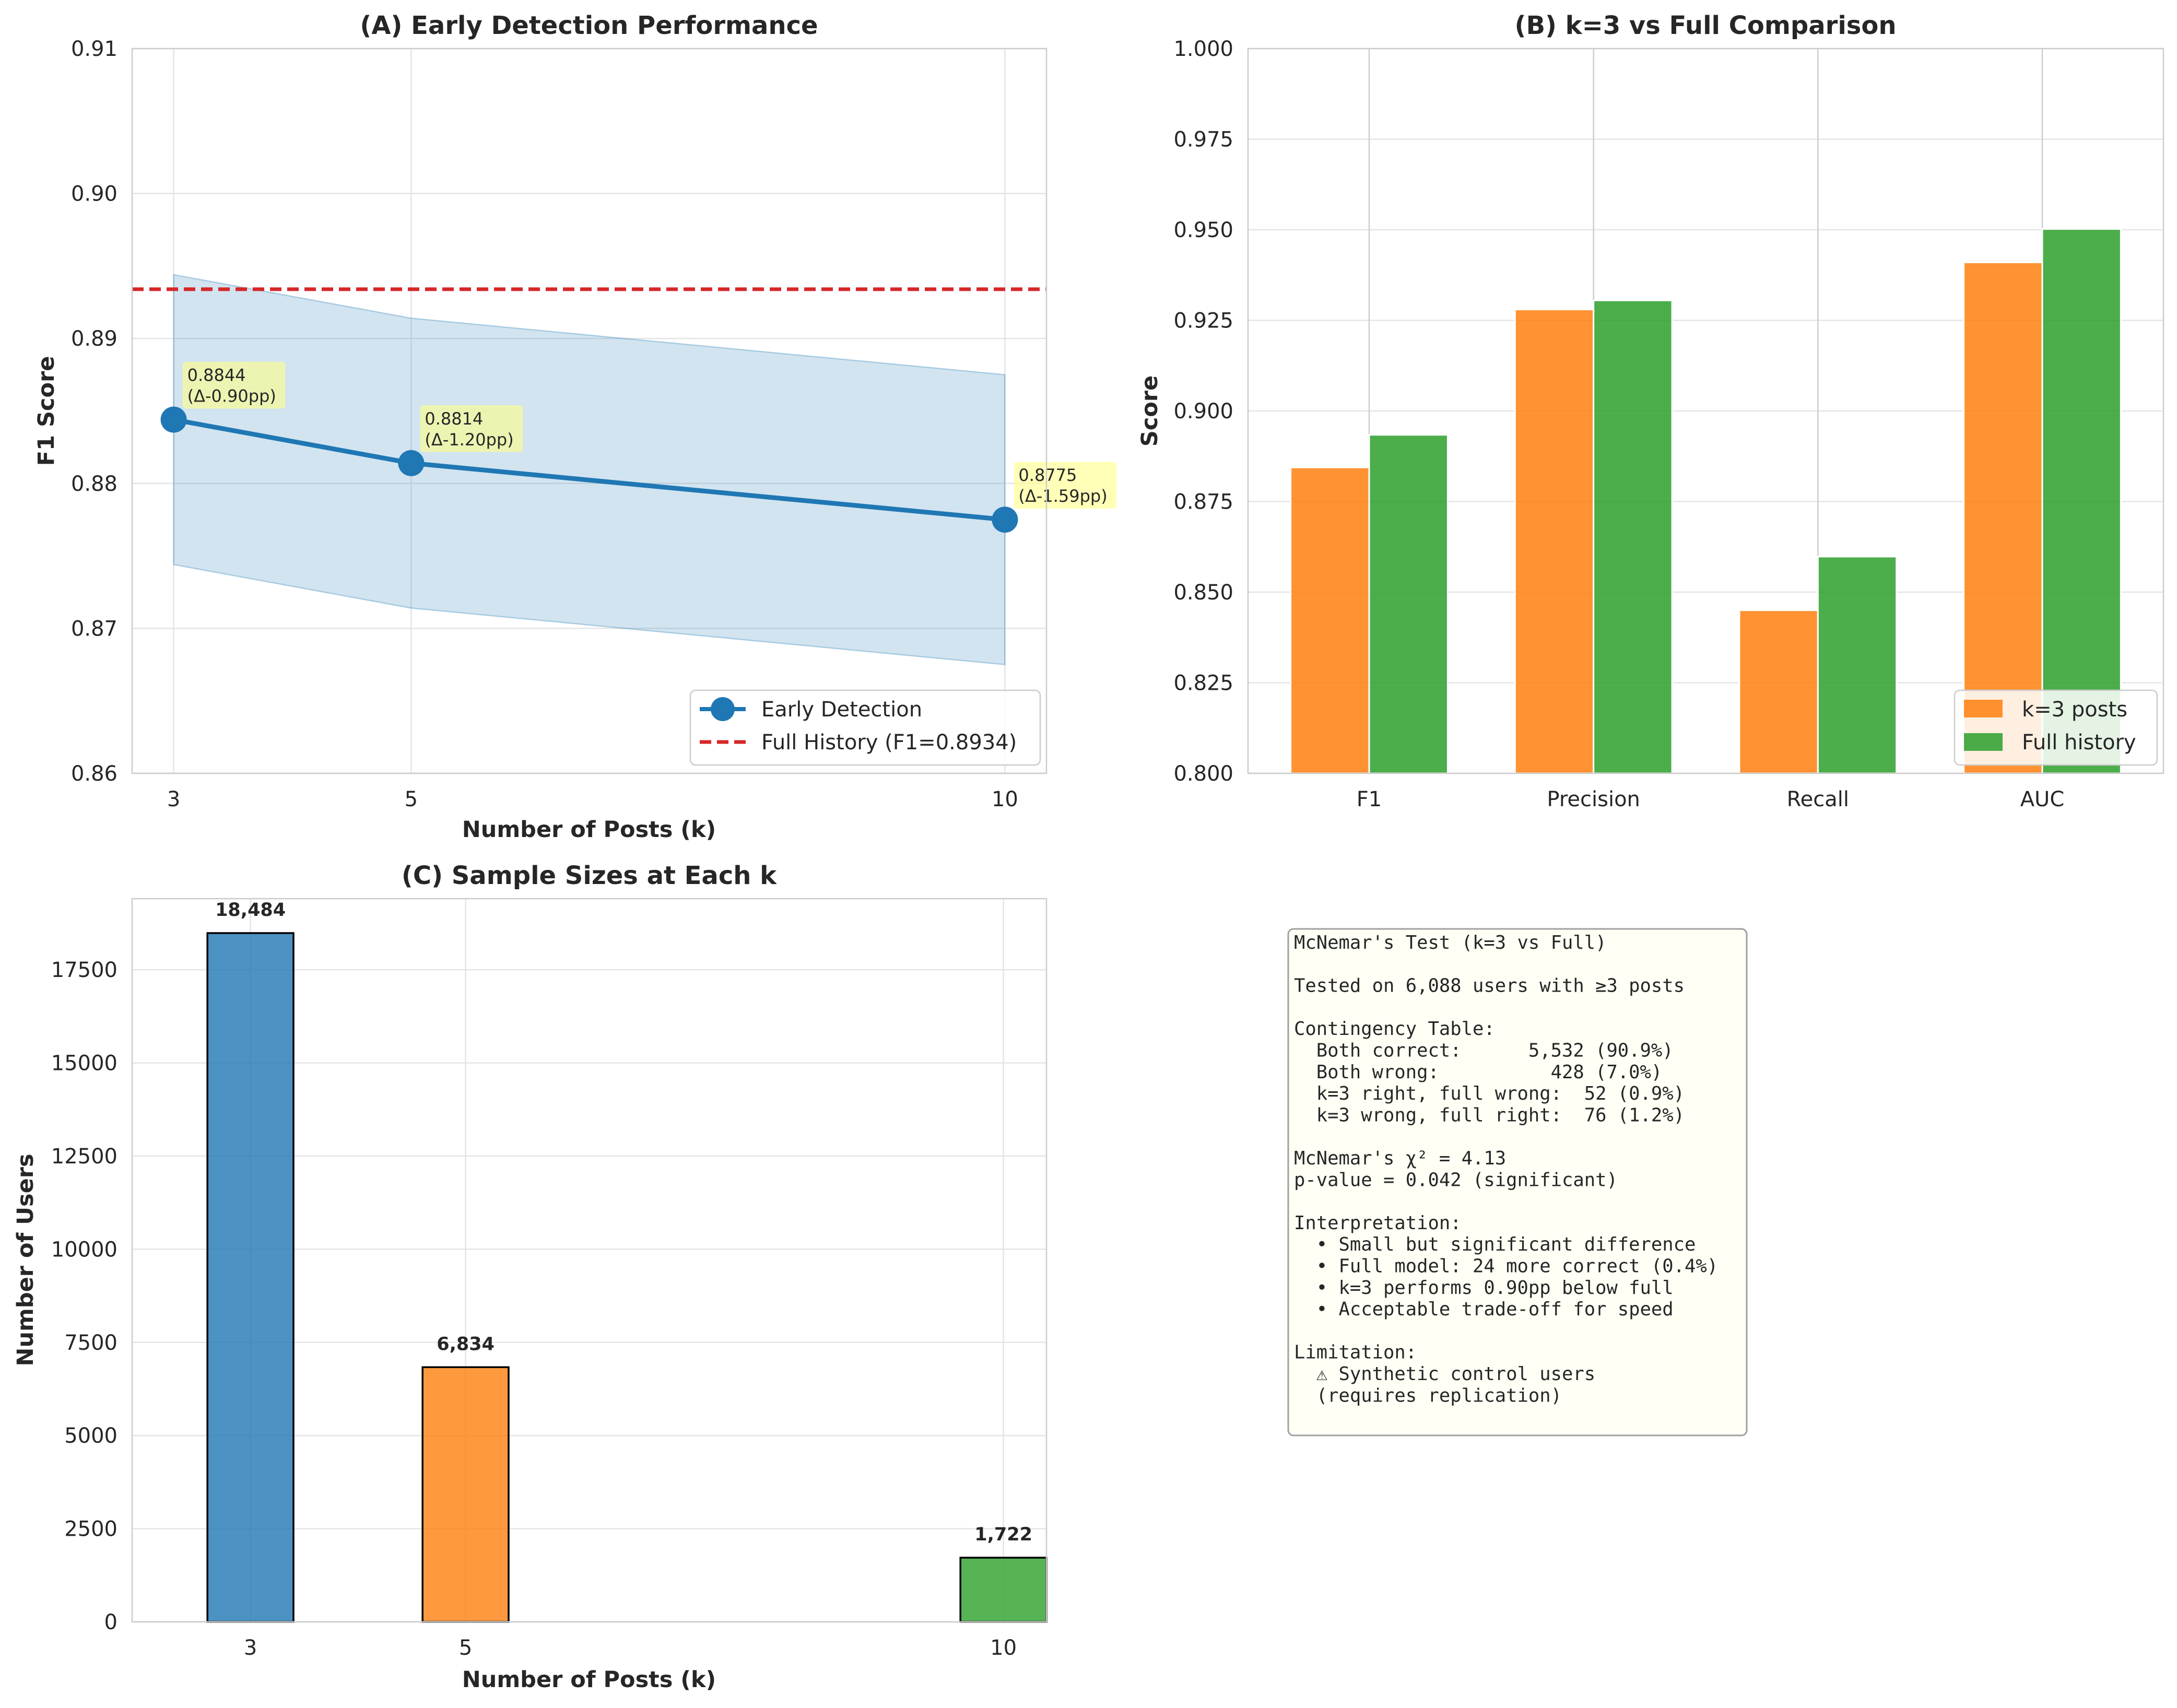  I want to click on panel-a-legend: Early Detection Full History (F1=0.8934), so click(865, 727).